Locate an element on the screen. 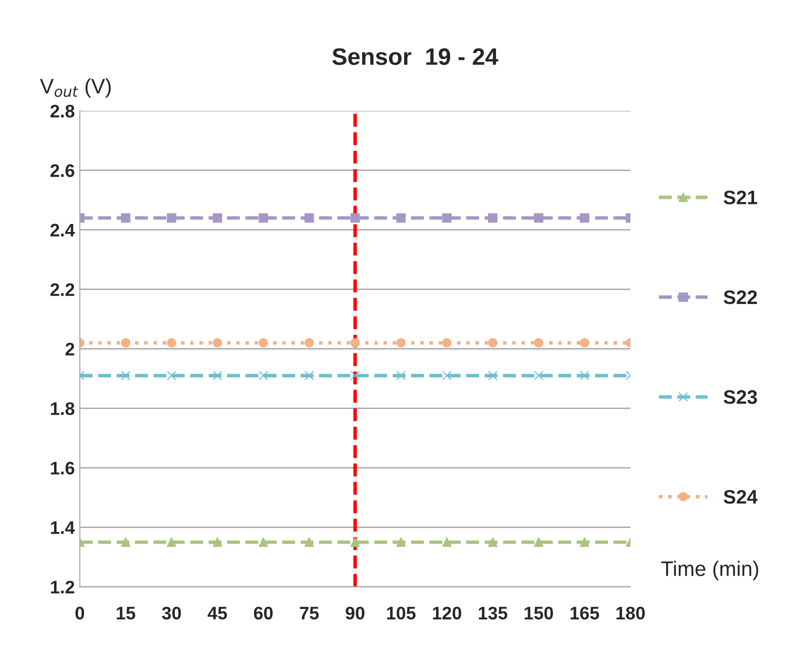  x-tick-label: 90 is located at coordinates (355, 613).